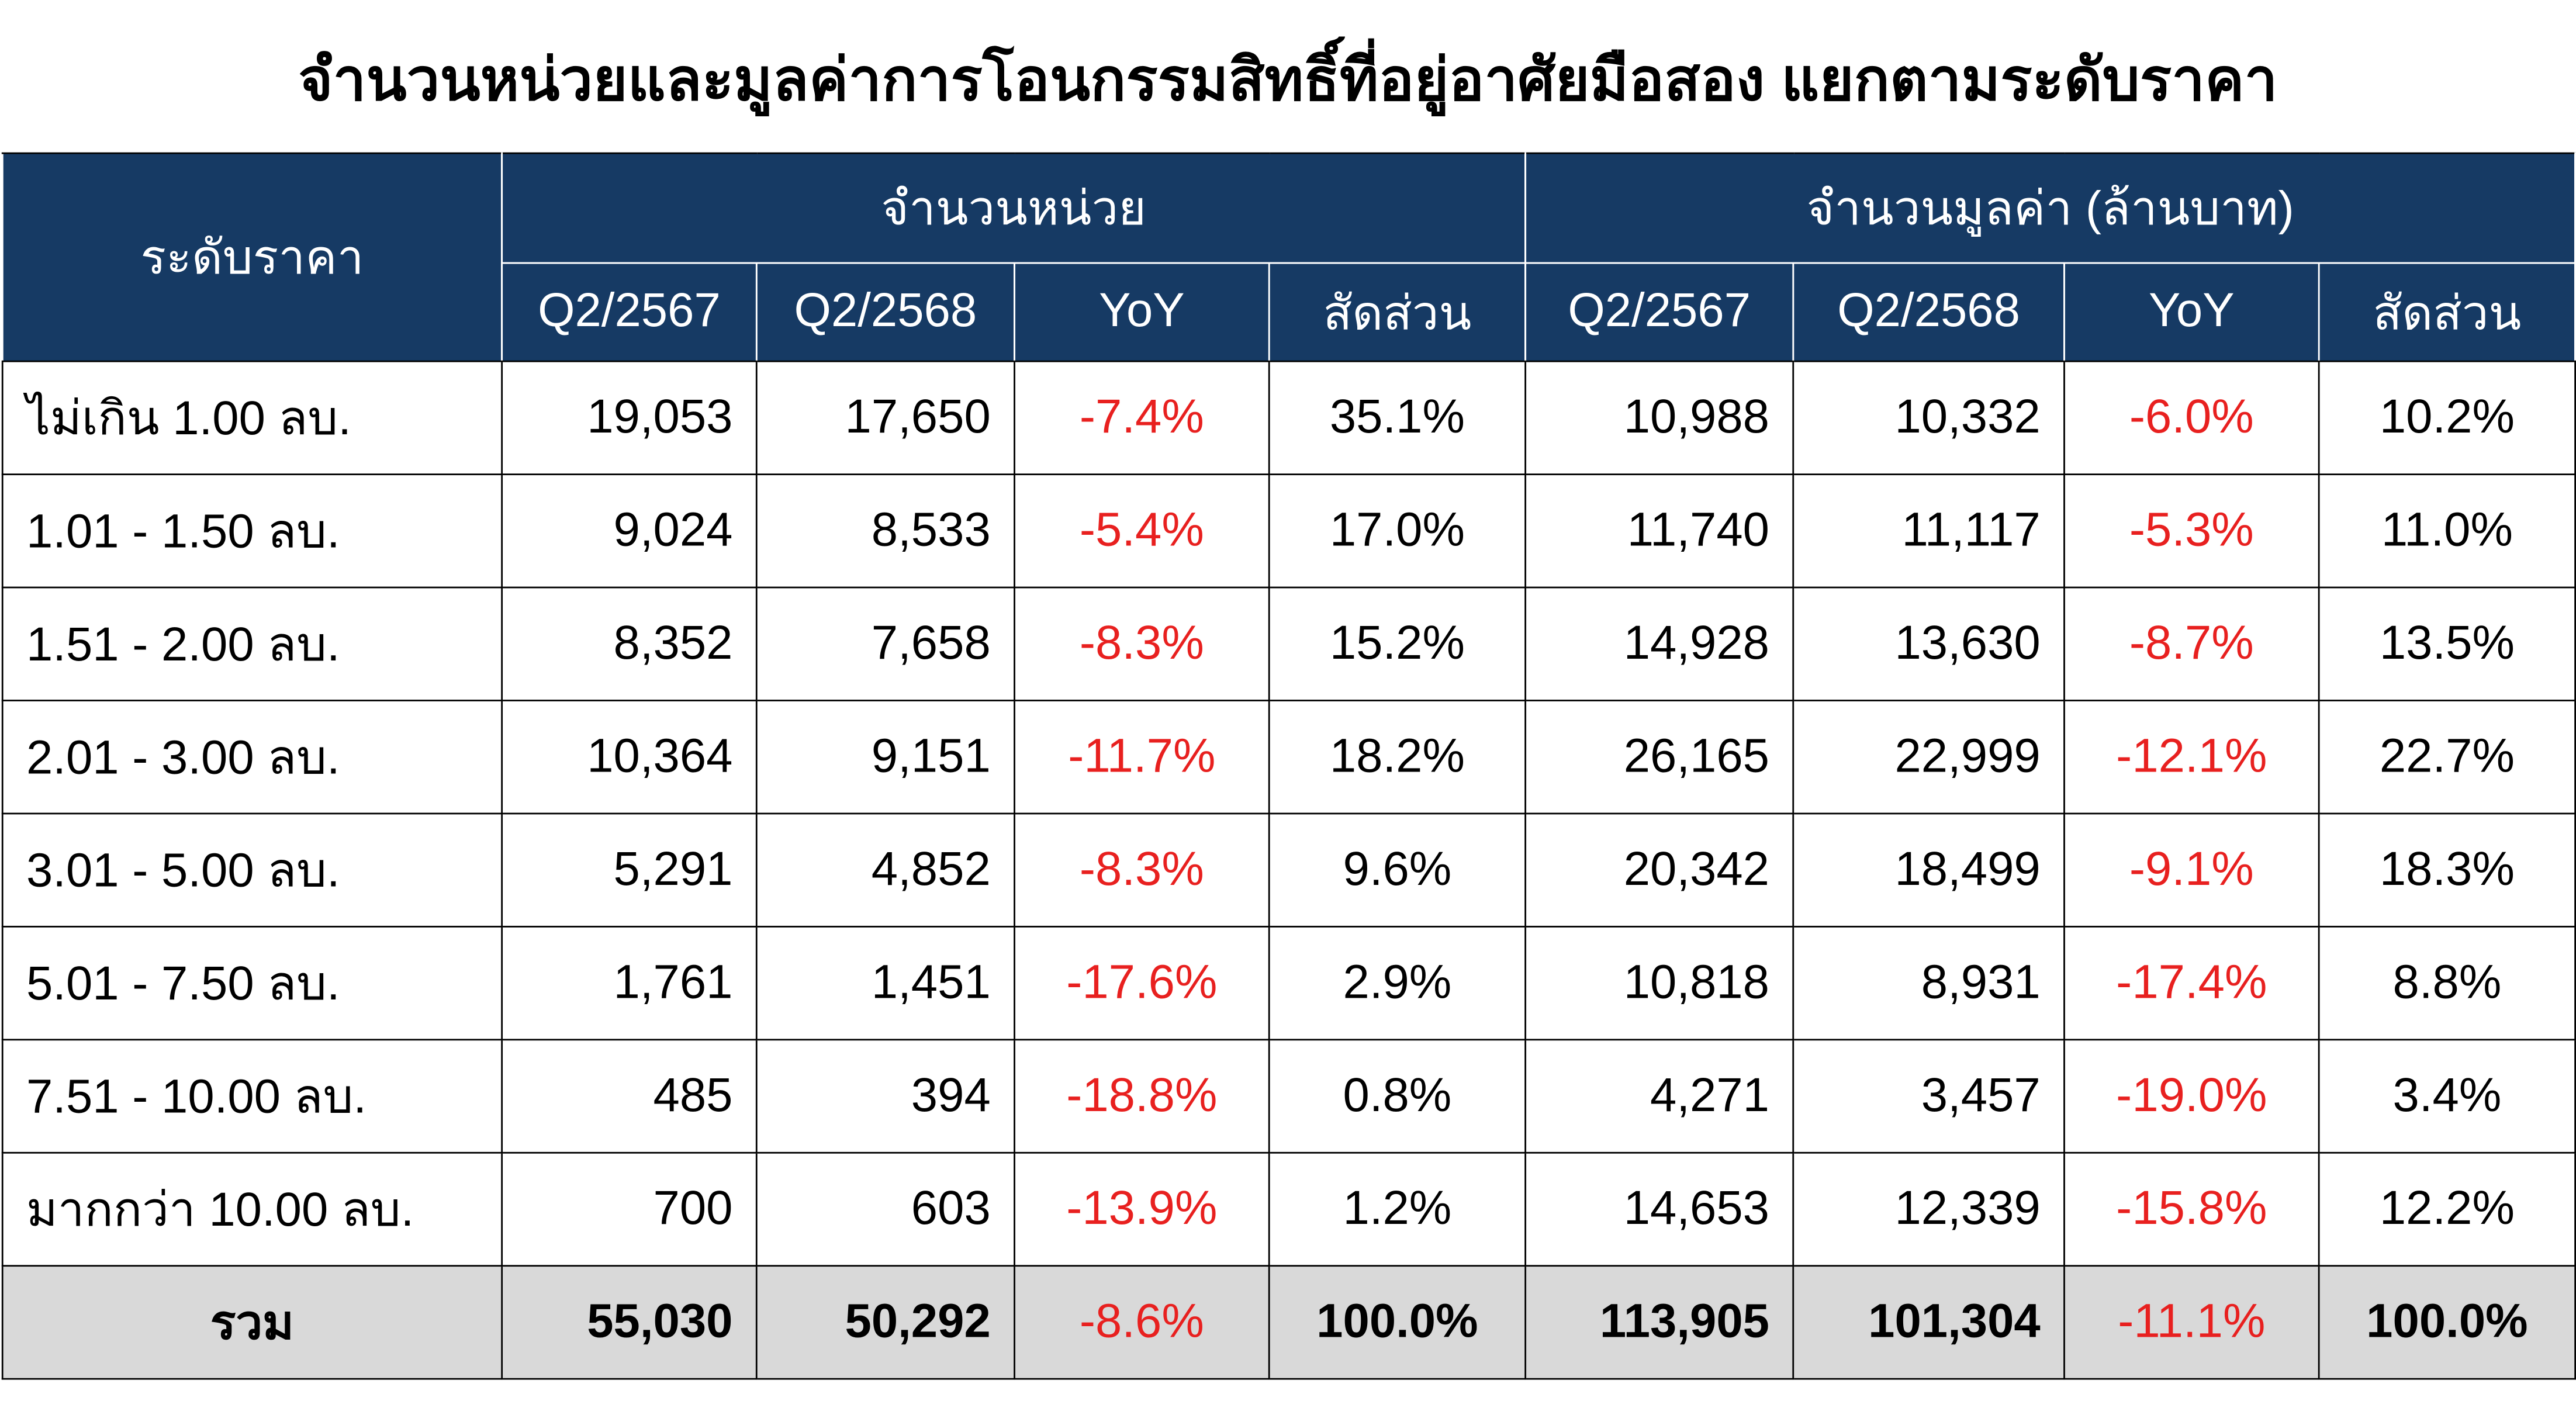  What do you see at coordinates (2050, 208) in the screenshot?
I see `group-header: จำนวนมูลค่า (ล้านบาท)` at bounding box center [2050, 208].